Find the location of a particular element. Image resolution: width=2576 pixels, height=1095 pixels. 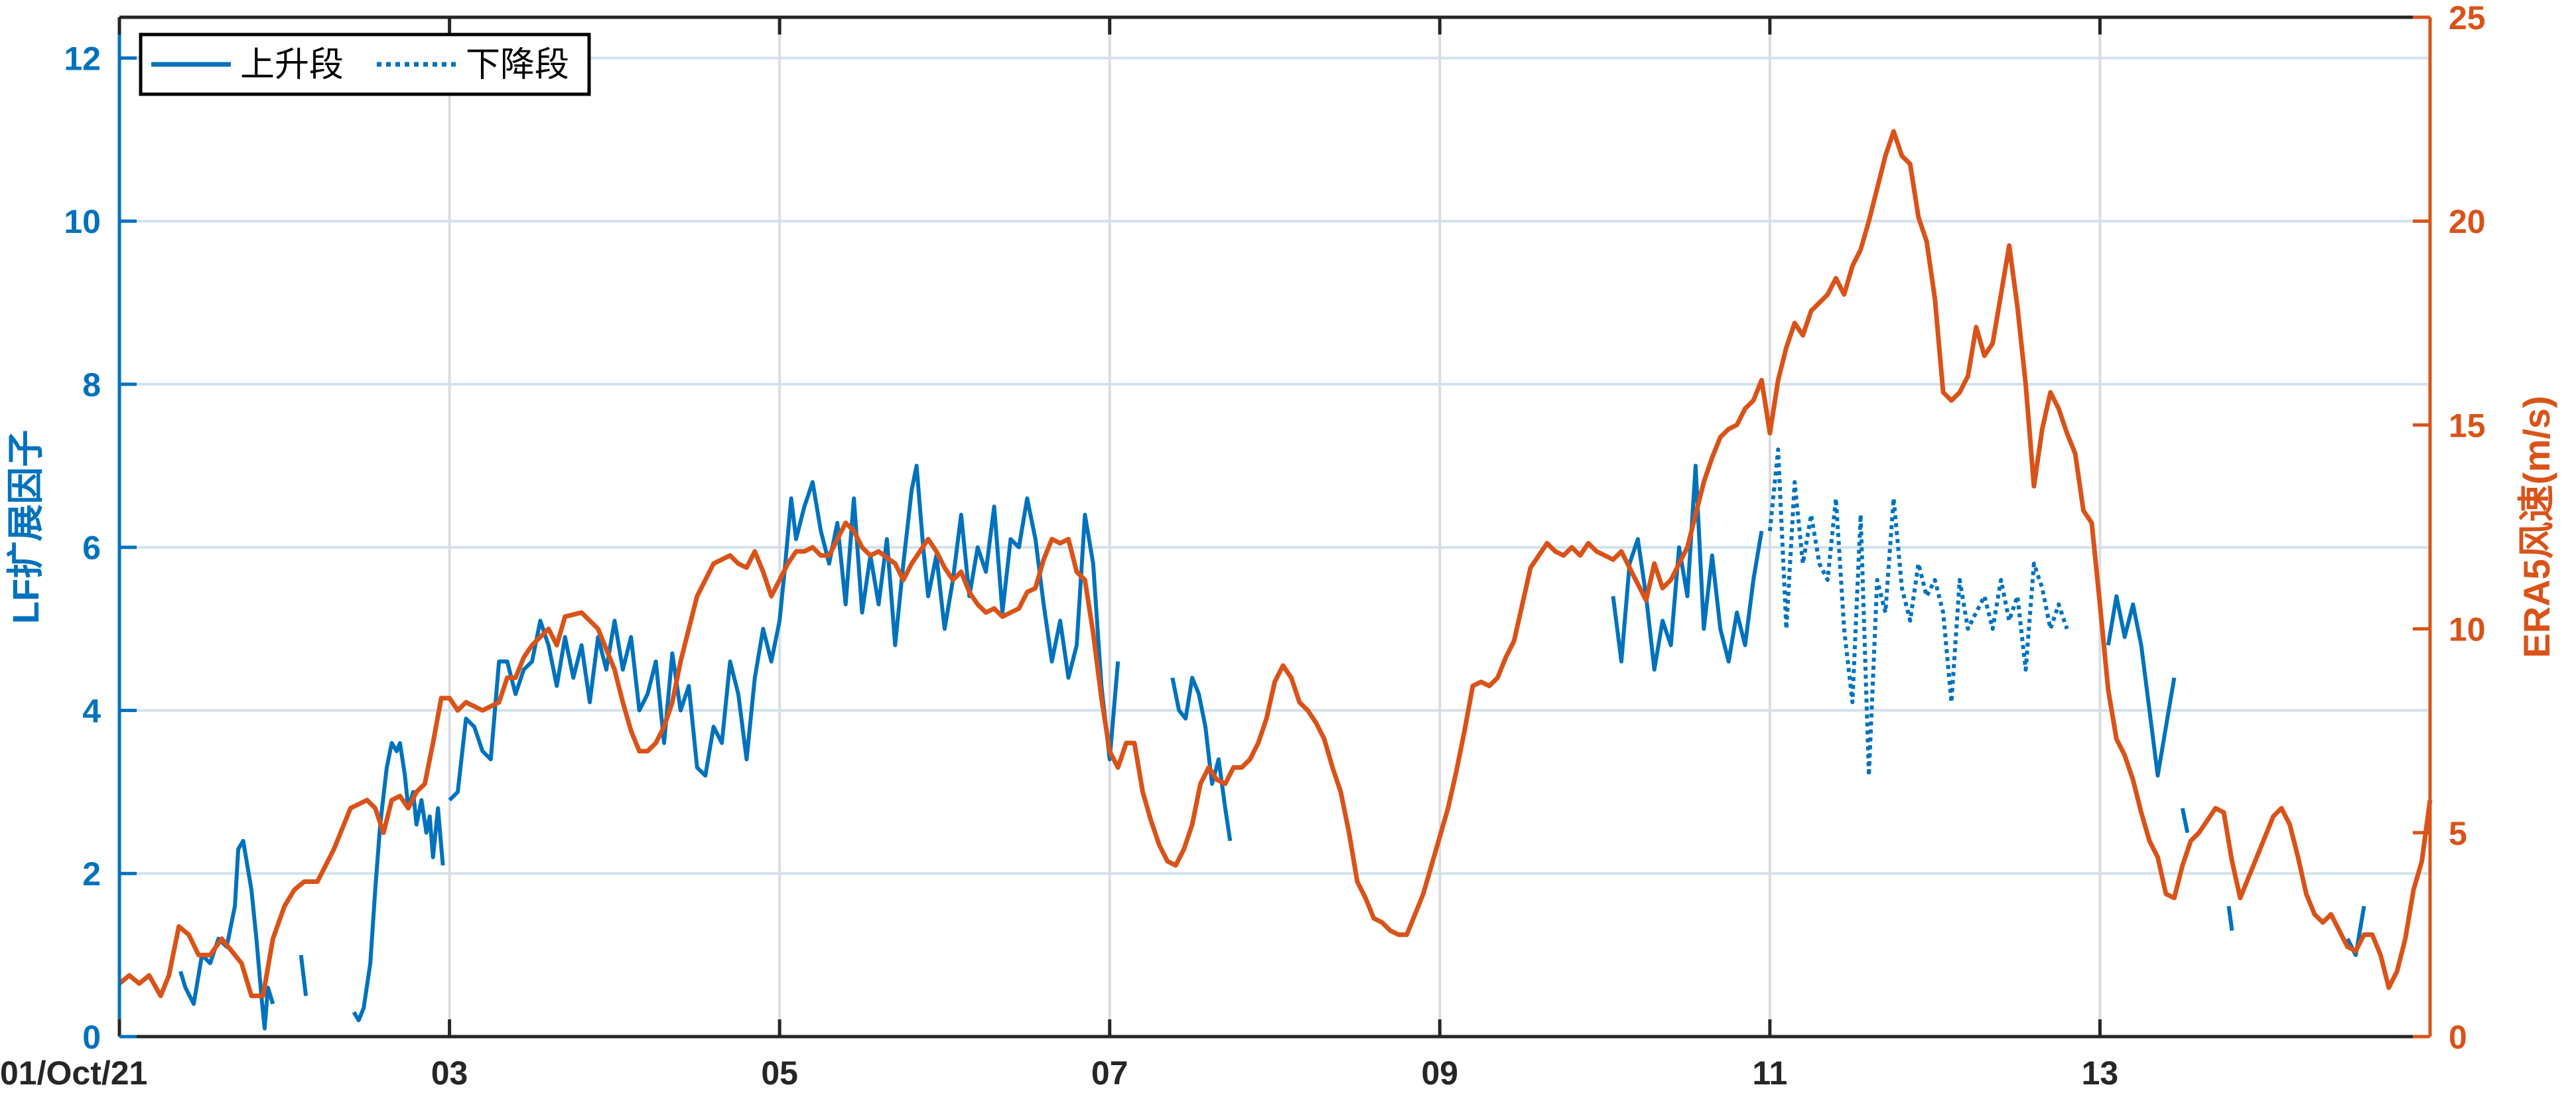

right-tick-label: 15 is located at coordinates (2467, 426).